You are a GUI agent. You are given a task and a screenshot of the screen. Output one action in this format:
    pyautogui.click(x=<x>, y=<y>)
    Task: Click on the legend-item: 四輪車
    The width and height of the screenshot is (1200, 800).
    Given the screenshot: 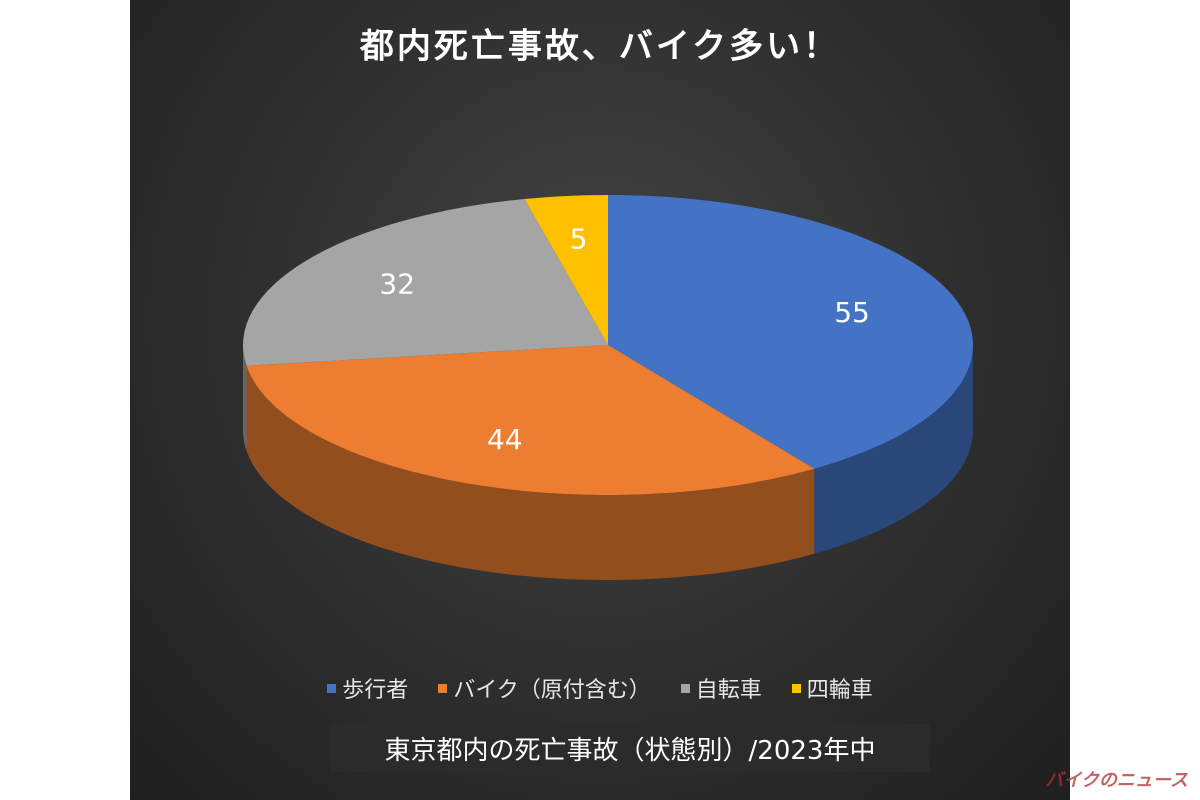 What is the action you would take?
    pyautogui.click(x=832, y=688)
    